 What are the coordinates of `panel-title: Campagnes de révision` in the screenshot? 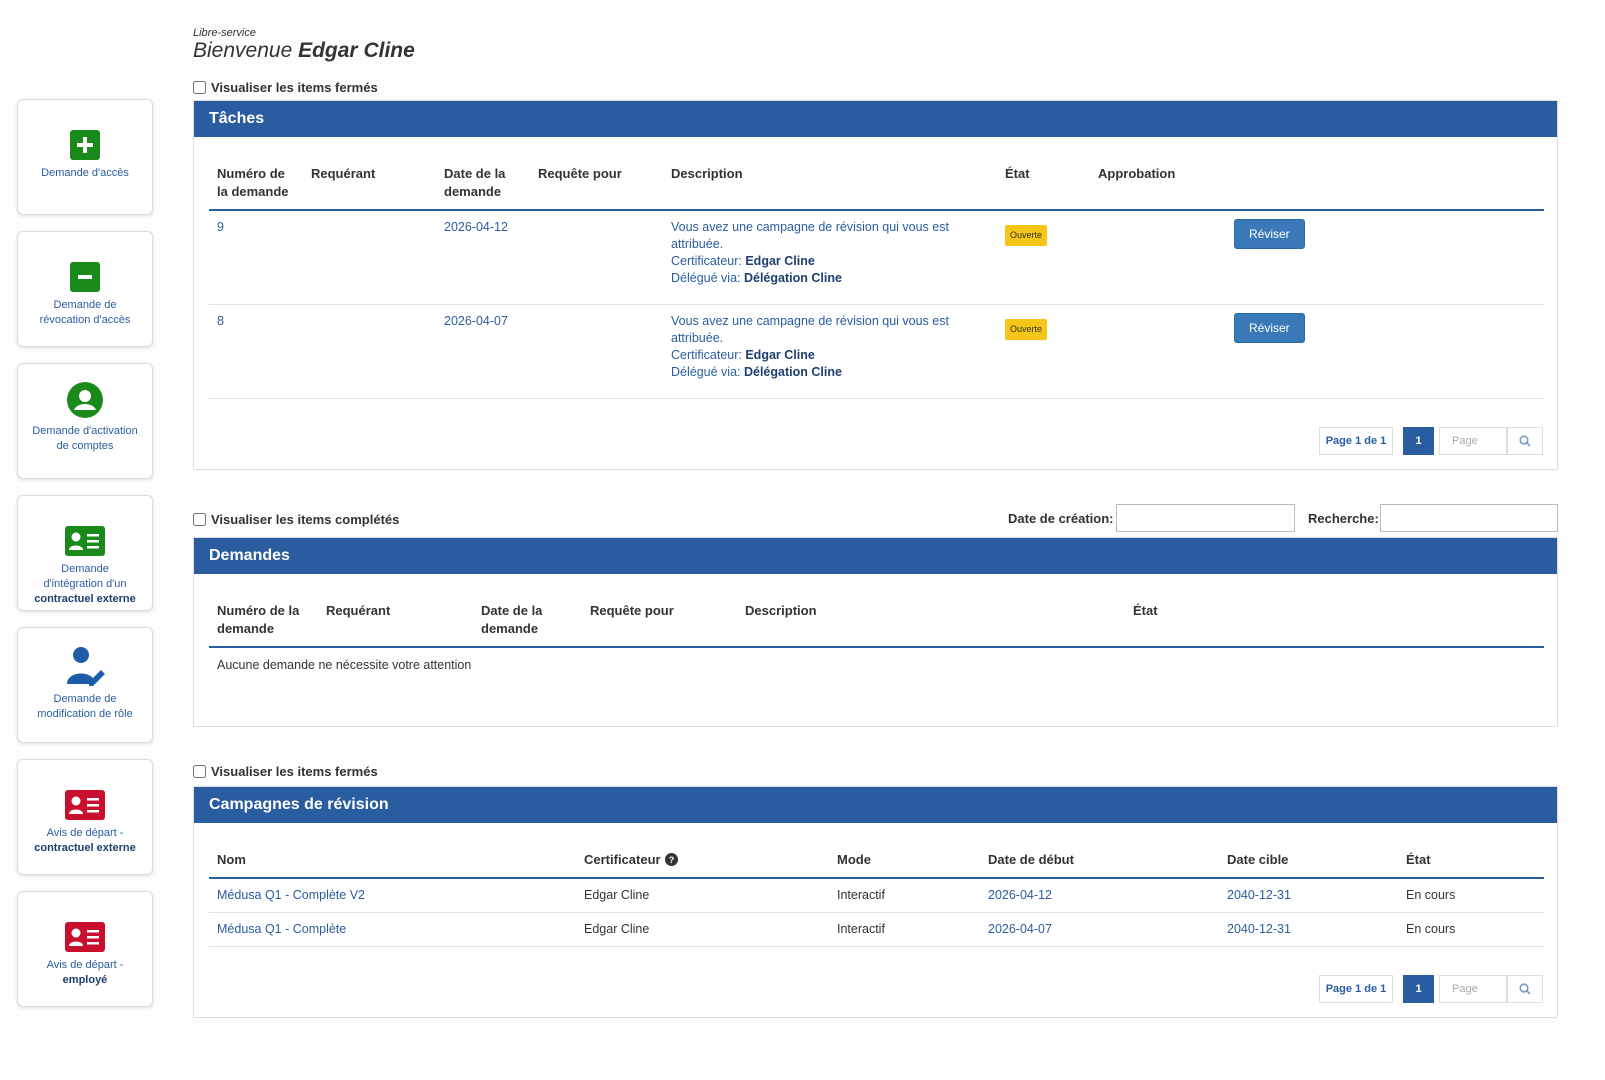 It's located at (875, 805).